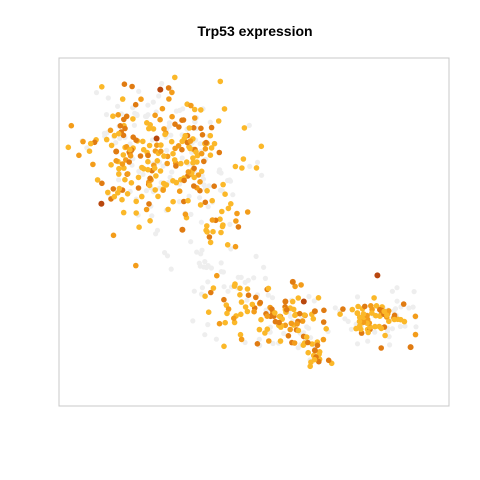 This screenshot has height=480, width=480. What do you see at coordinates (254, 31) in the screenshot?
I see `chart-title: Trp53 expression` at bounding box center [254, 31].